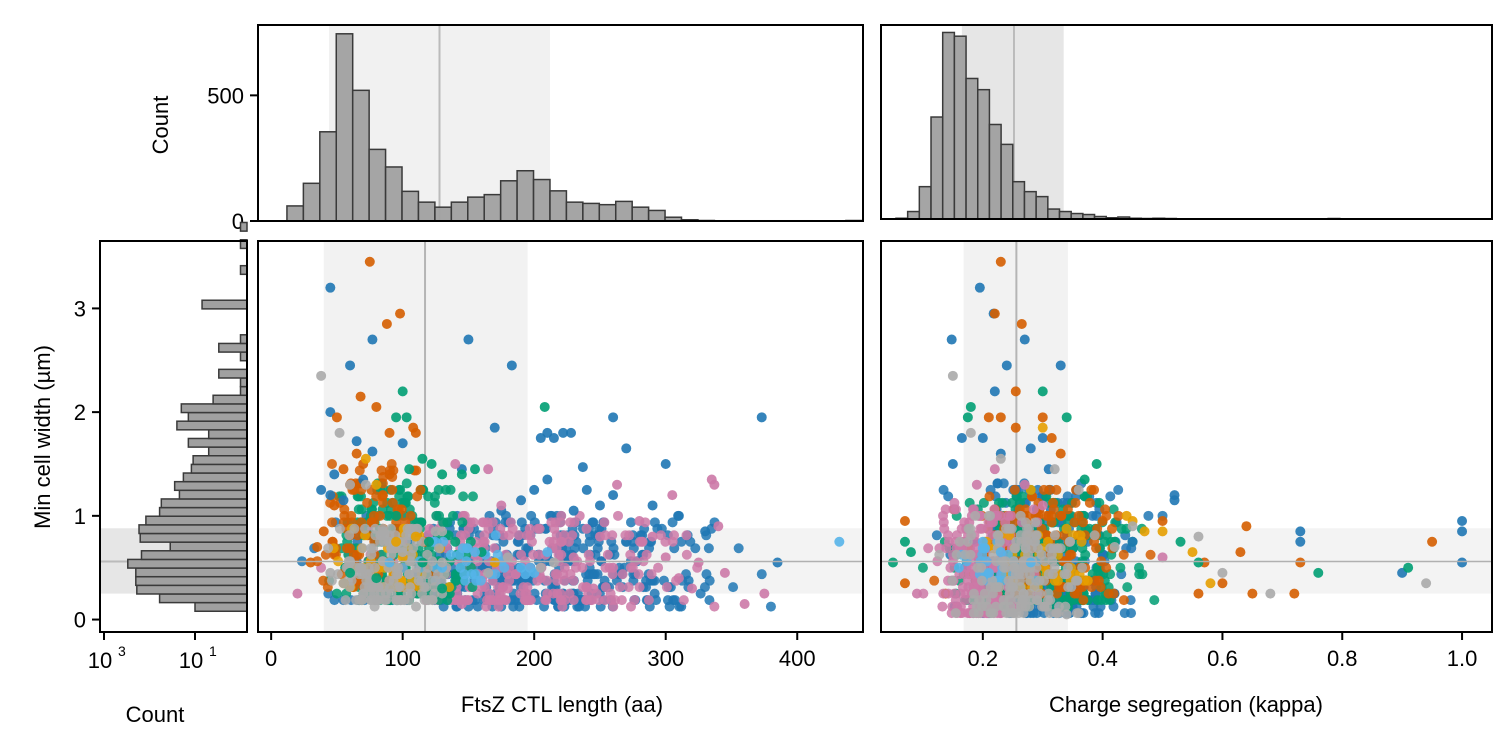  What do you see at coordinates (80, 516) in the screenshot?
I see `y-tick-label: 1` at bounding box center [80, 516].